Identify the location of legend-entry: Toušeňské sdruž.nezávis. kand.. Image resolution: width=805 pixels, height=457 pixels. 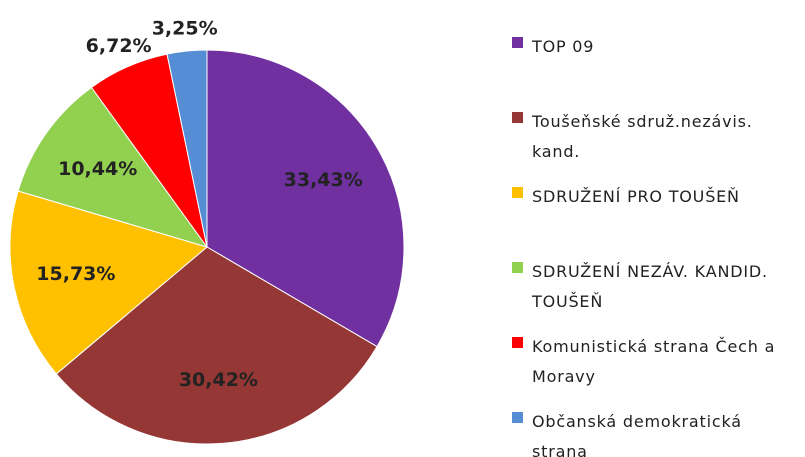
(657, 137).